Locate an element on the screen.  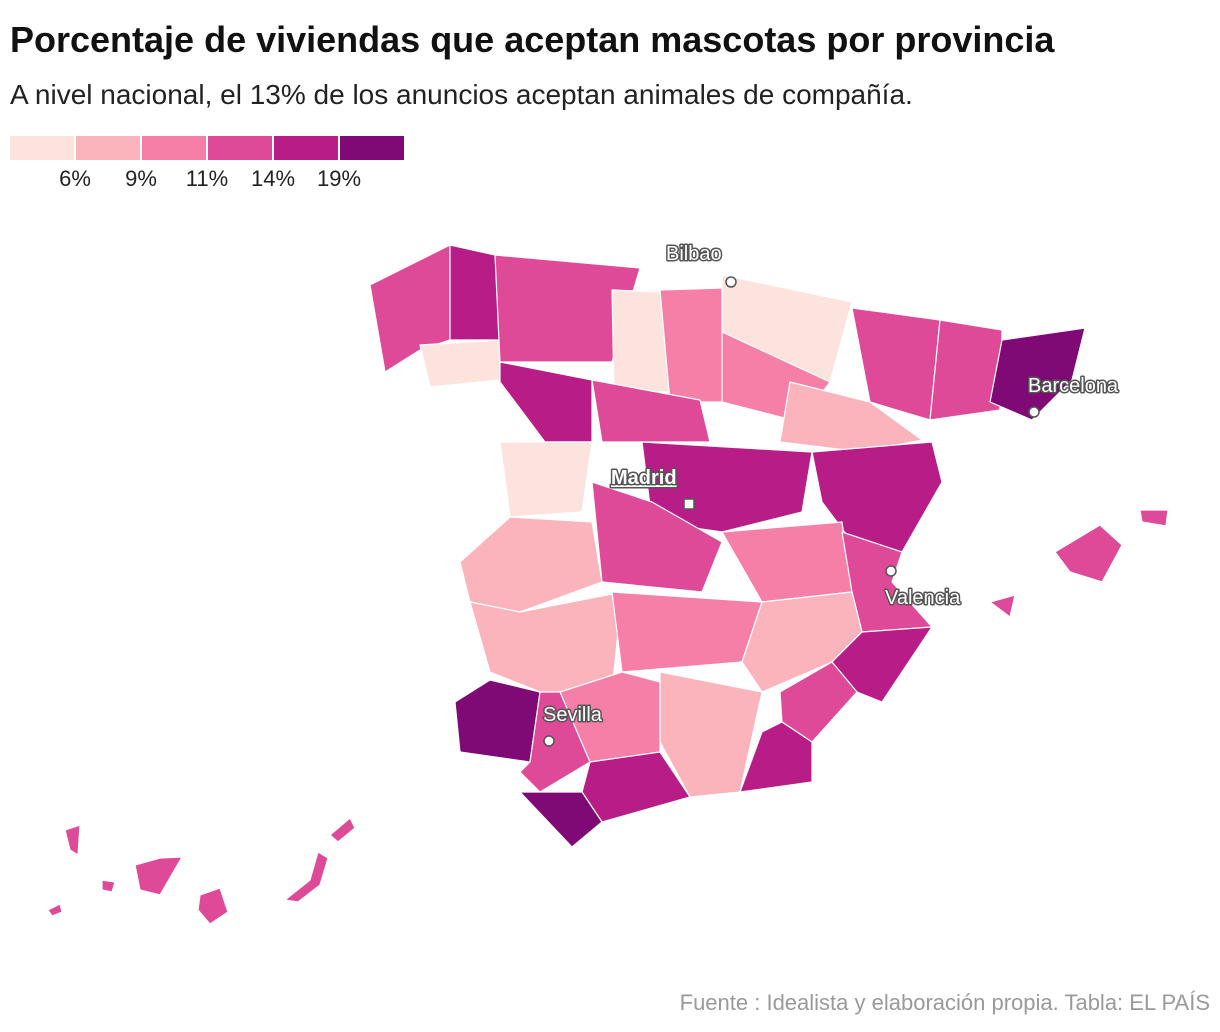
city-label: Valencia is located at coordinates (923, 598).